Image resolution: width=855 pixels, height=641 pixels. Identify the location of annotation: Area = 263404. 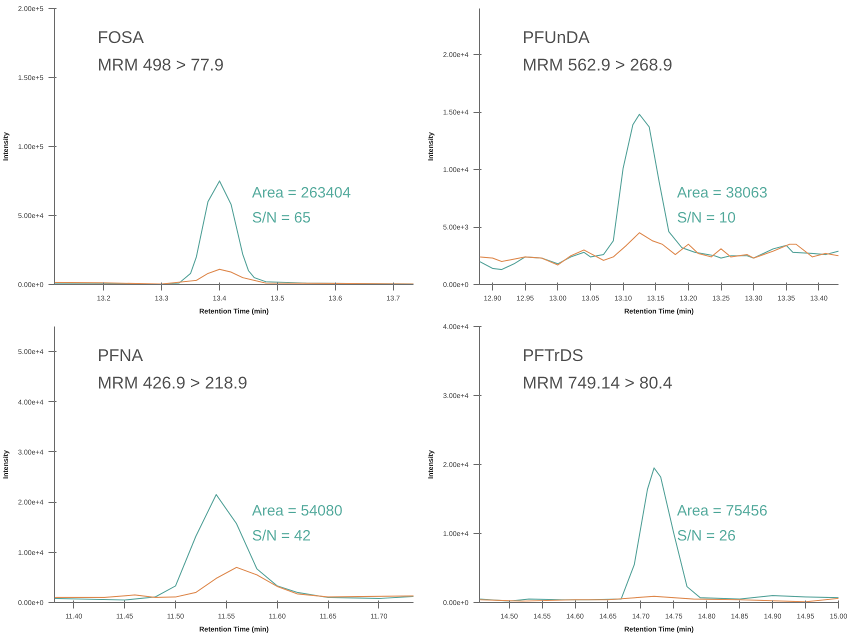
(301, 193).